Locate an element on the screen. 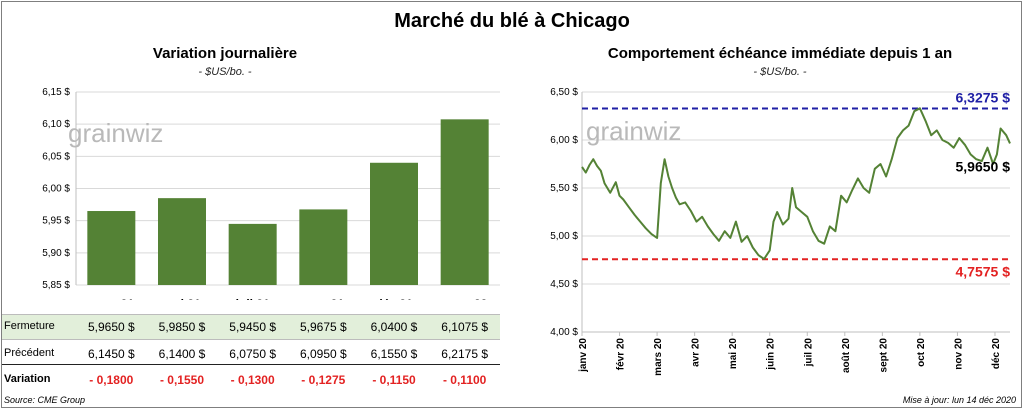  previous-cell: 6,0950 $ is located at coordinates (323, 354).